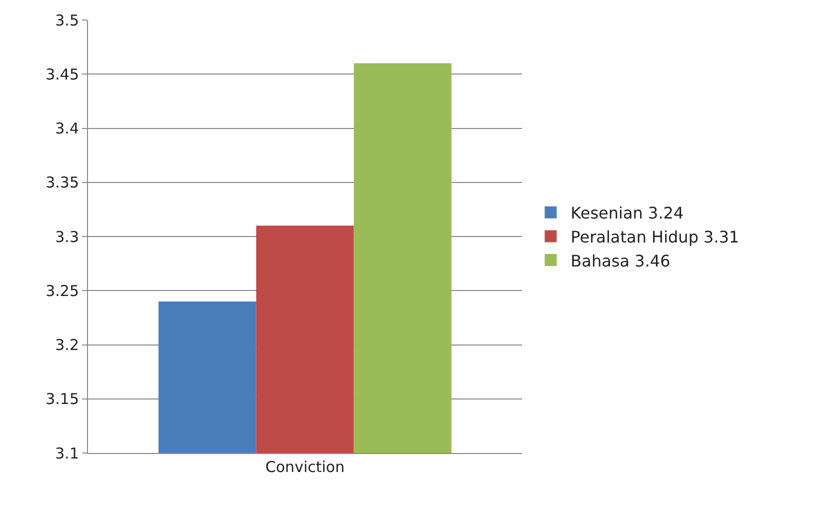 The height and width of the screenshot is (507, 816). I want to click on y-tick-label: 3.3, so click(67, 237).